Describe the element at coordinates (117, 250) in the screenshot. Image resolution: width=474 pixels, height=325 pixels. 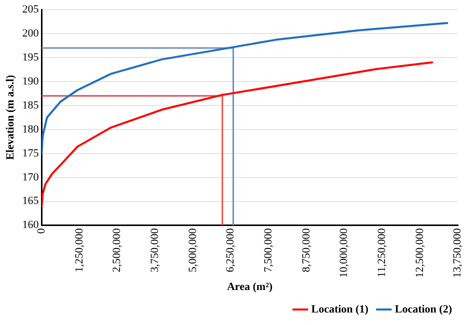
I see `x-tick-label: 2,500,000` at that location.